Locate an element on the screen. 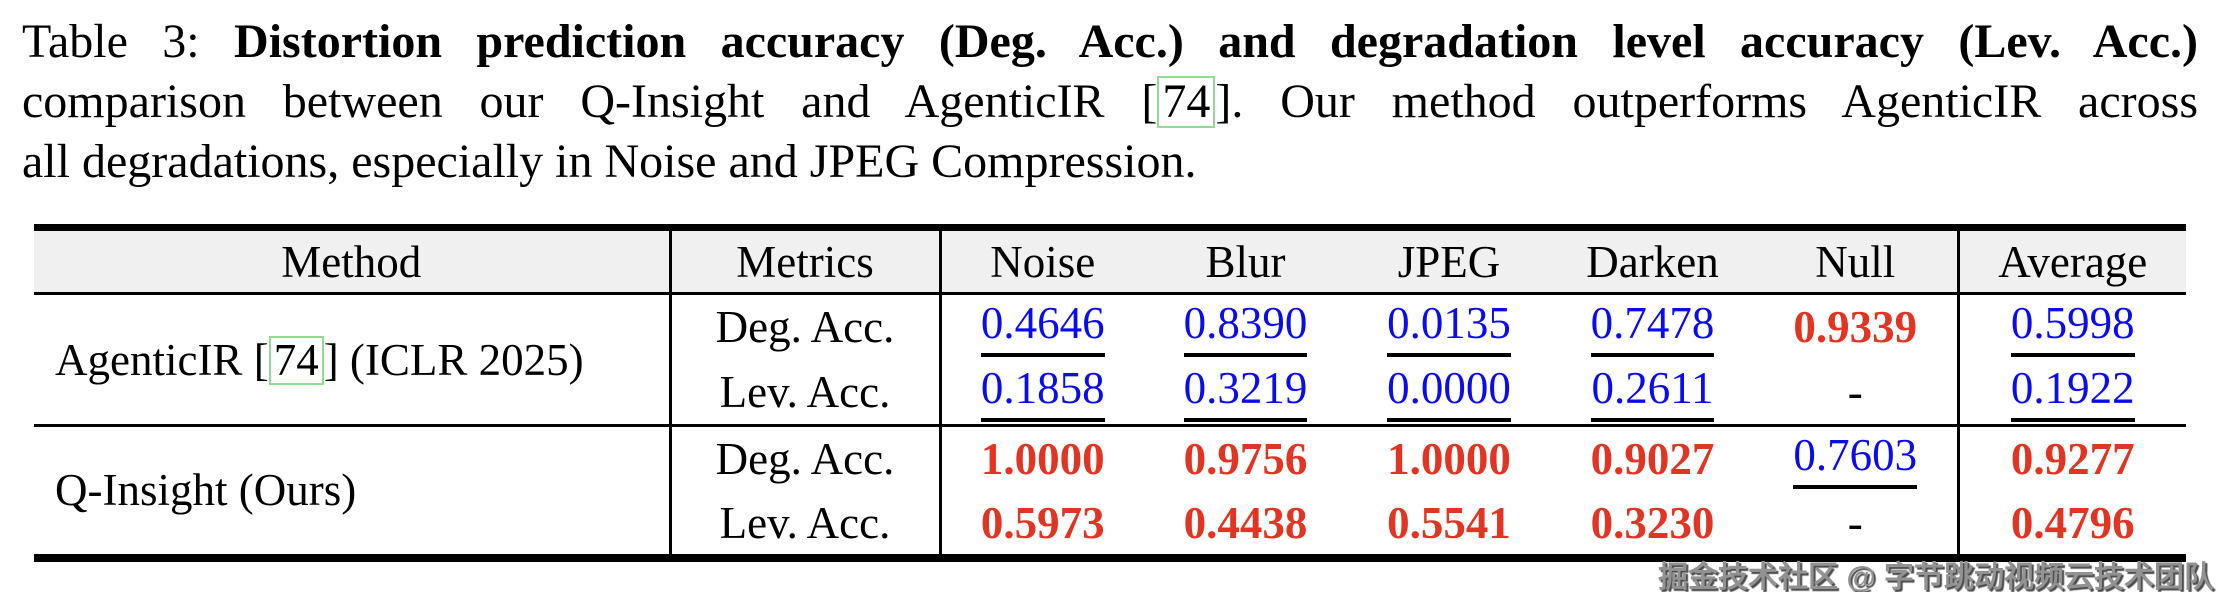 The width and height of the screenshot is (2218, 592). value-qinsight-lev-darken: 0.3230 is located at coordinates (1652, 525).